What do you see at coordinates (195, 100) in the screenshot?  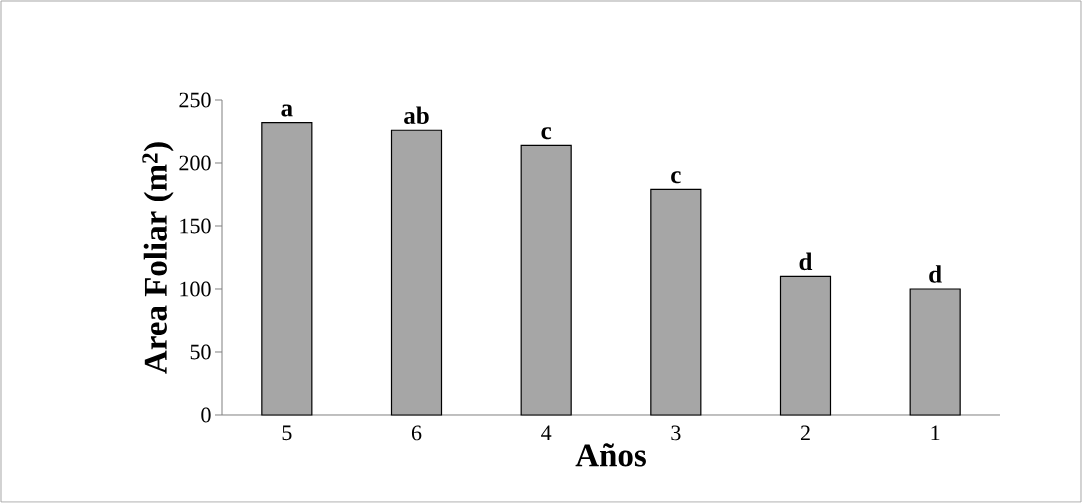 I see `y-tick-label: 250` at bounding box center [195, 100].